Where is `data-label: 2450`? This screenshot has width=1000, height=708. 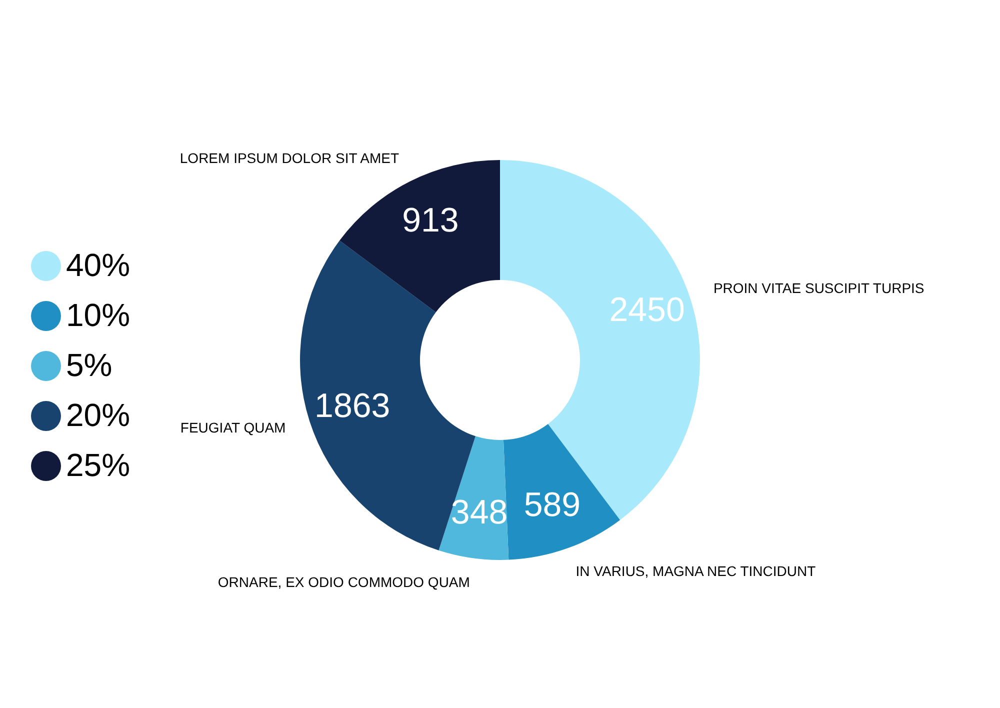 data-label: 2450 is located at coordinates (647, 309).